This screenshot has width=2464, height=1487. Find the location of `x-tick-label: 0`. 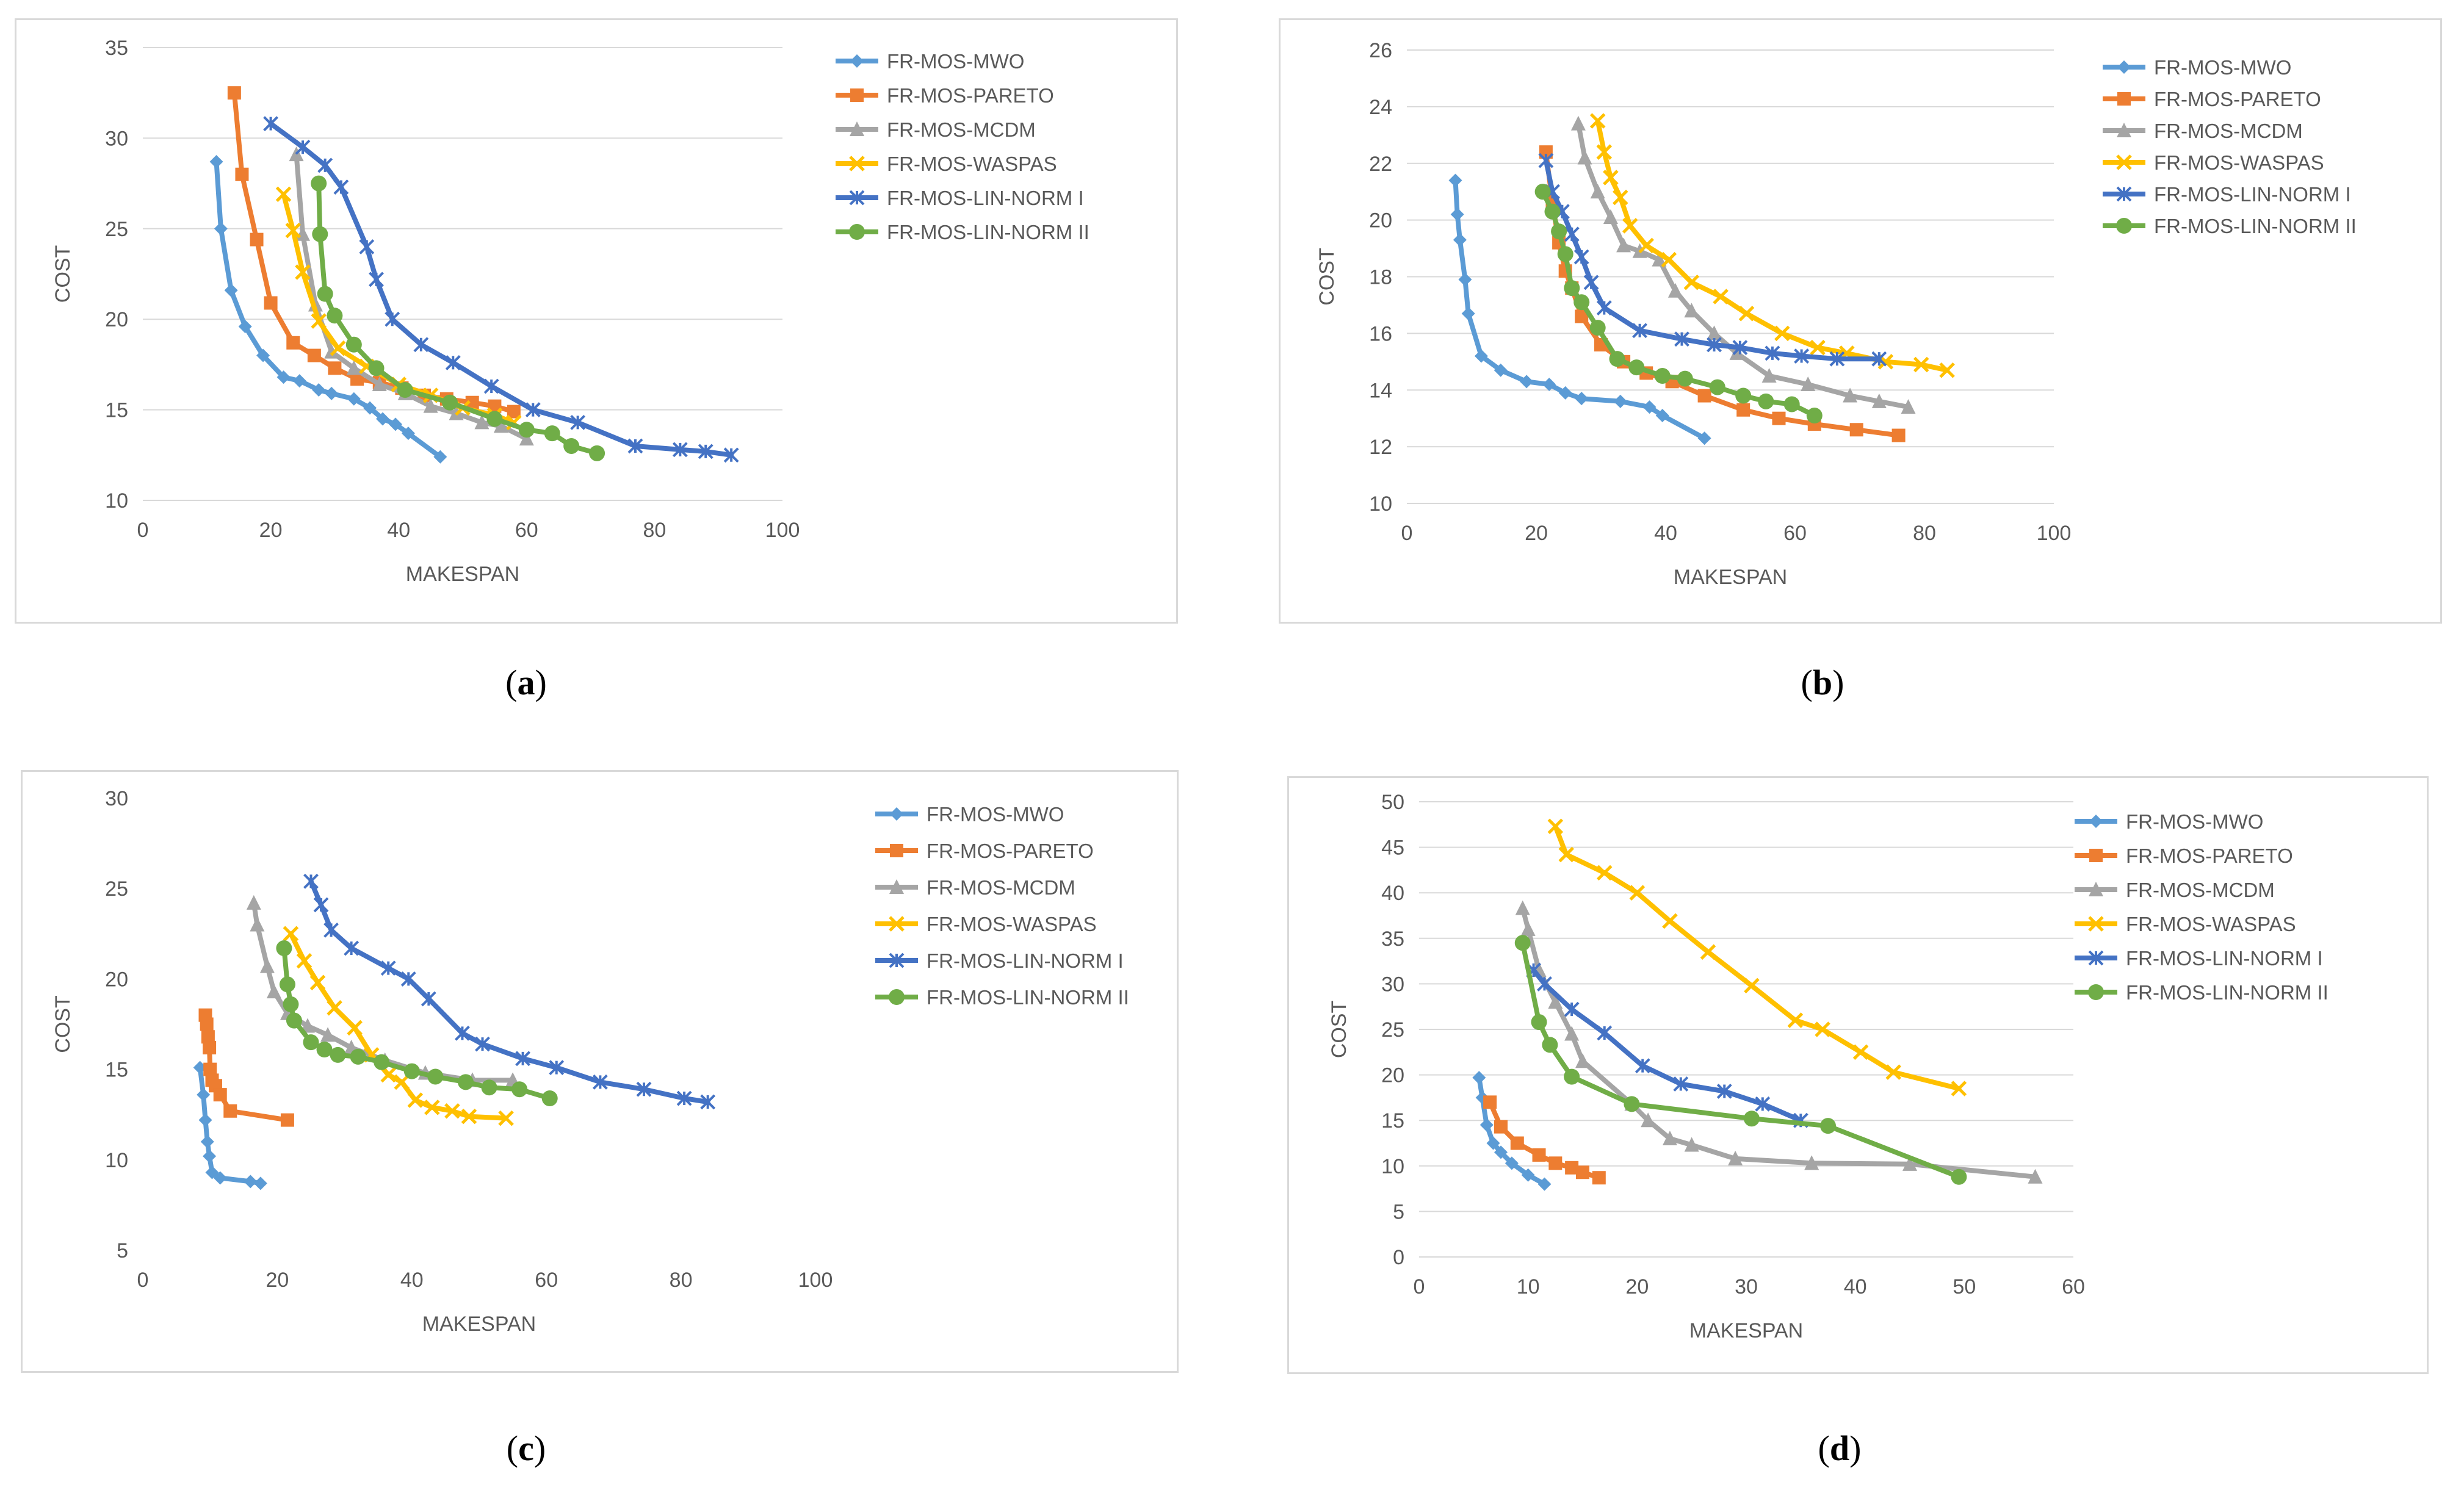

x-tick-label: 0 is located at coordinates (1419, 1286).